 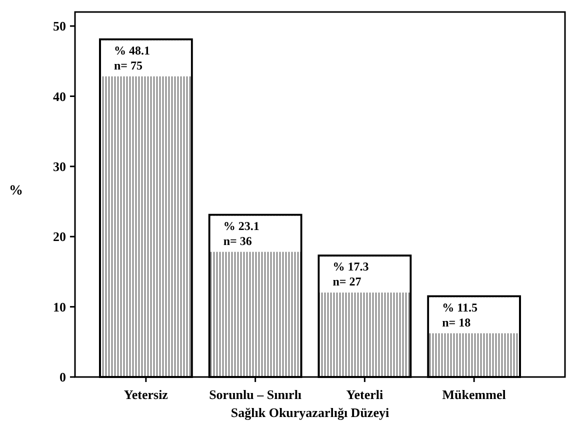 What do you see at coordinates (63, 377) in the screenshot?
I see `y-tick-label: 0` at bounding box center [63, 377].